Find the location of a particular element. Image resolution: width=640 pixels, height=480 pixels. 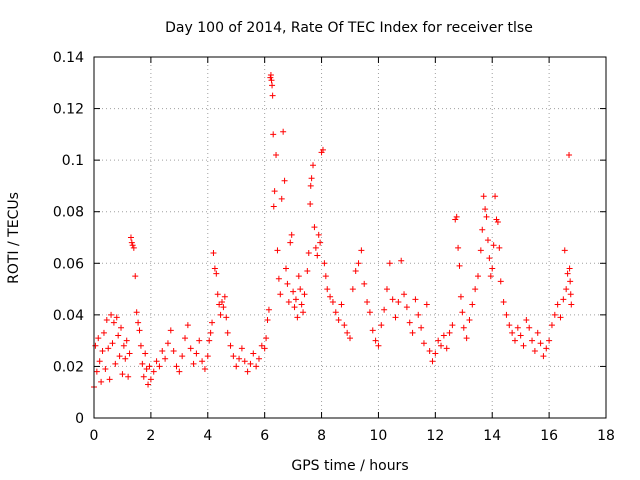

y-tick-label: 0.14 is located at coordinates (68, 58).